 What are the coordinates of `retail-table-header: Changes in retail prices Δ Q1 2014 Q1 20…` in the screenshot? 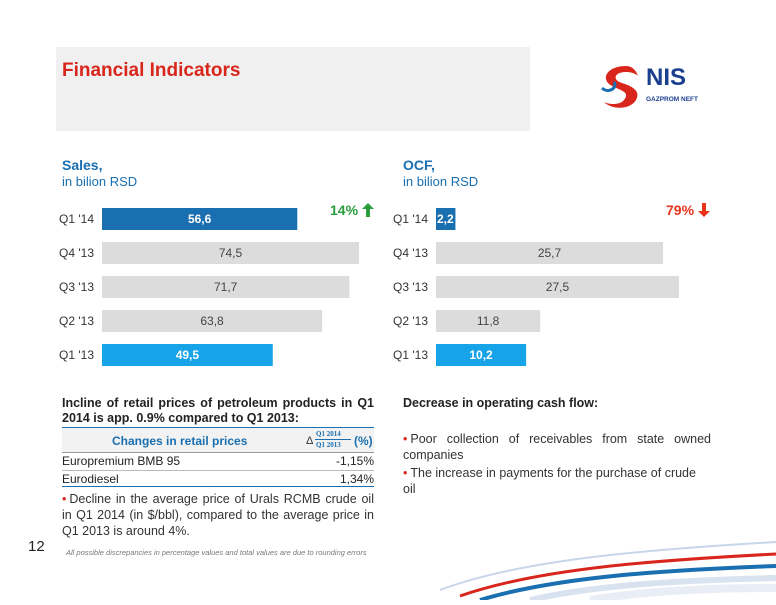 It's located at (218, 440).